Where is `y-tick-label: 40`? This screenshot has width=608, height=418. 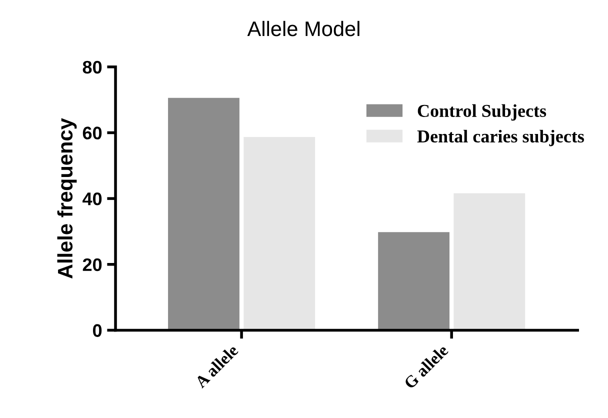
y-tick-label: 40 is located at coordinates (92, 199).